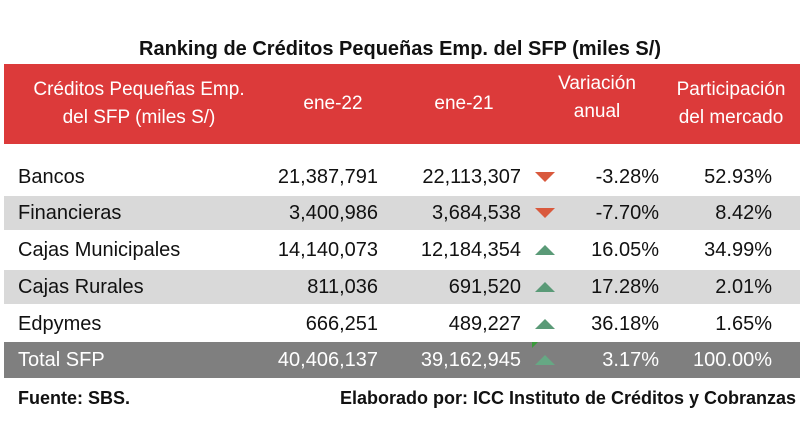 Image resolution: width=800 pixels, height=442 pixels. Describe the element at coordinates (470, 359) in the screenshot. I see `total-ene21: 39,162,945` at that location.